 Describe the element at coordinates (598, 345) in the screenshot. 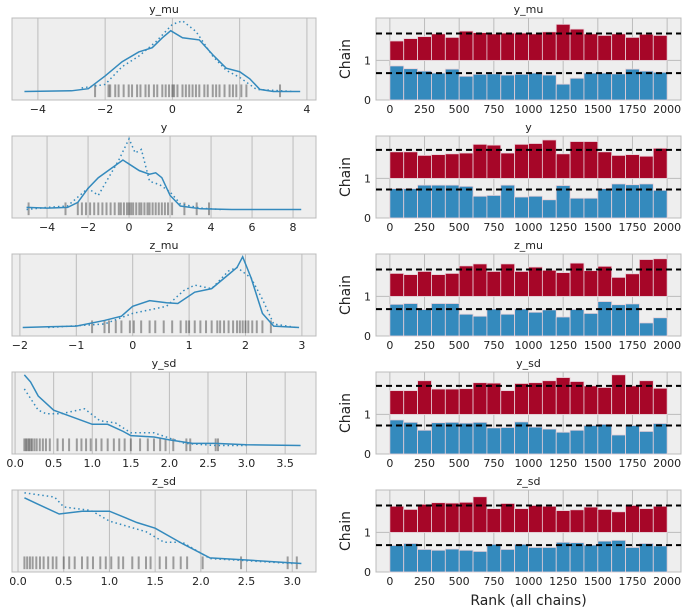

I see `x-tick-label: 1500` at that location.